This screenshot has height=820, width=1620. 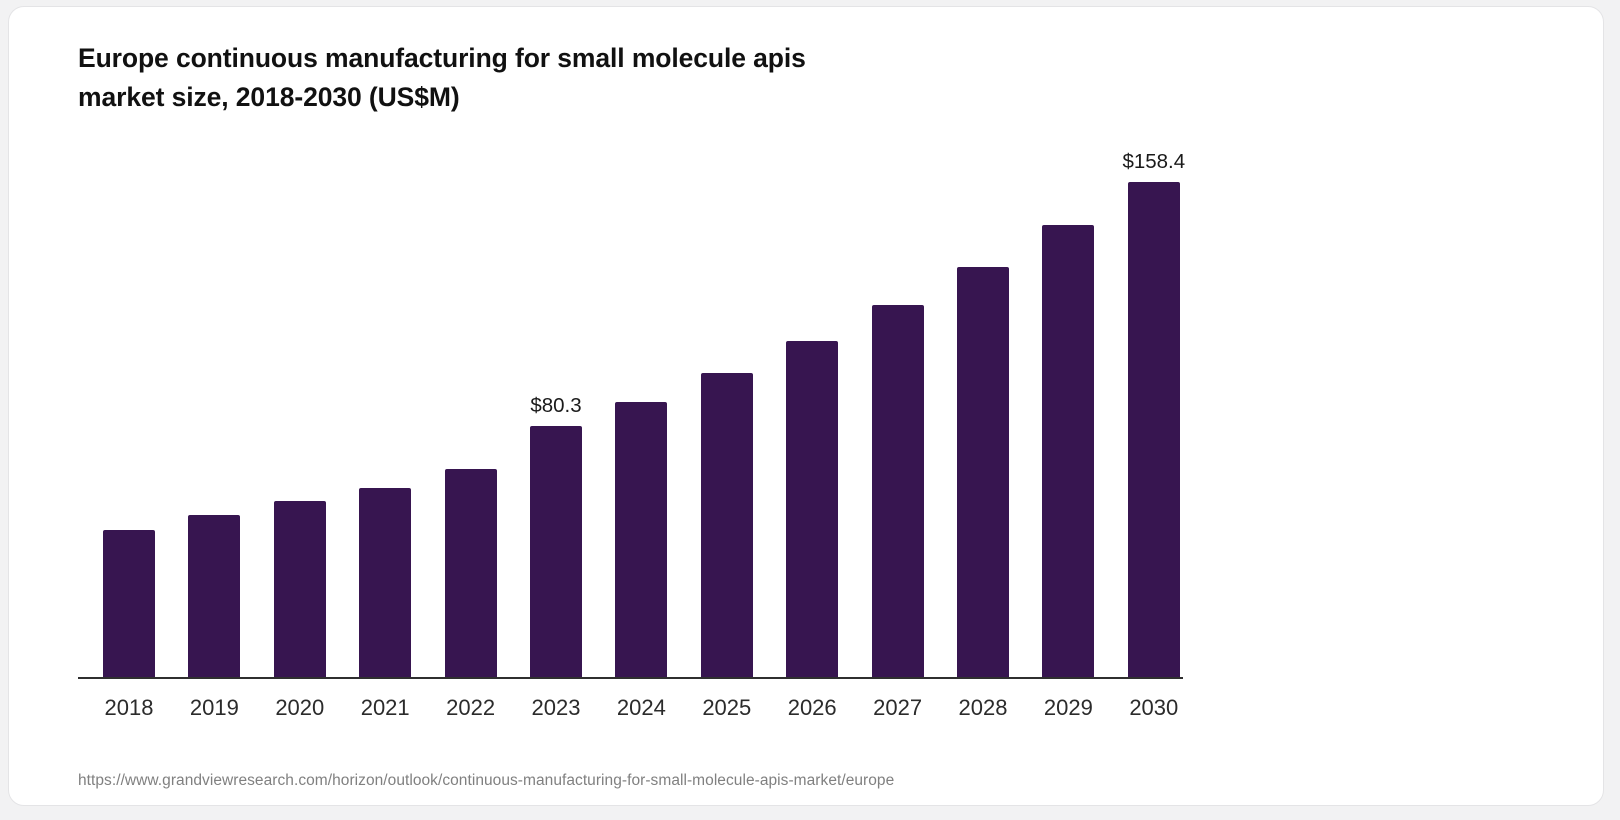 I want to click on bar-2019, so click(x=214, y=595).